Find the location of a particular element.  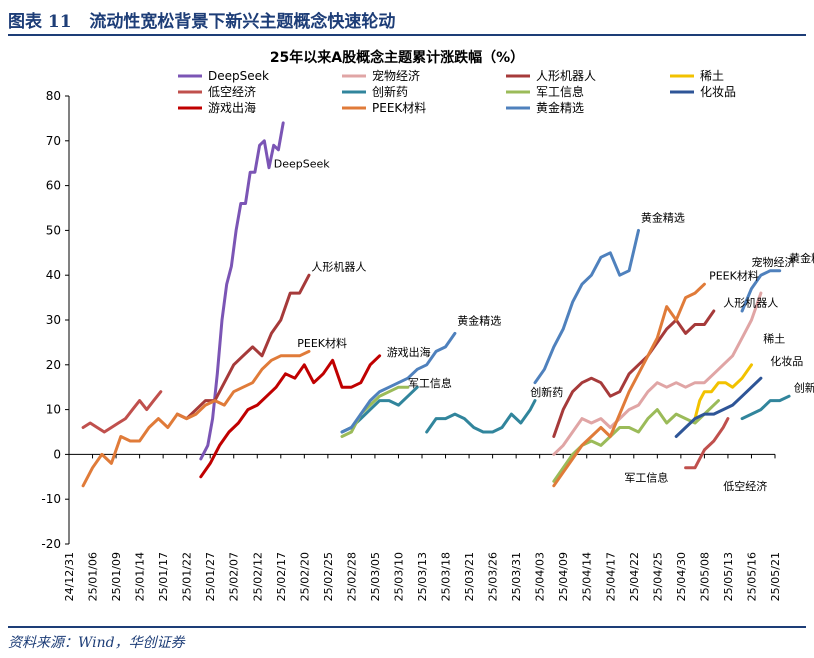

x-tick-label: 25/02/12 is located at coordinates (257, 576).